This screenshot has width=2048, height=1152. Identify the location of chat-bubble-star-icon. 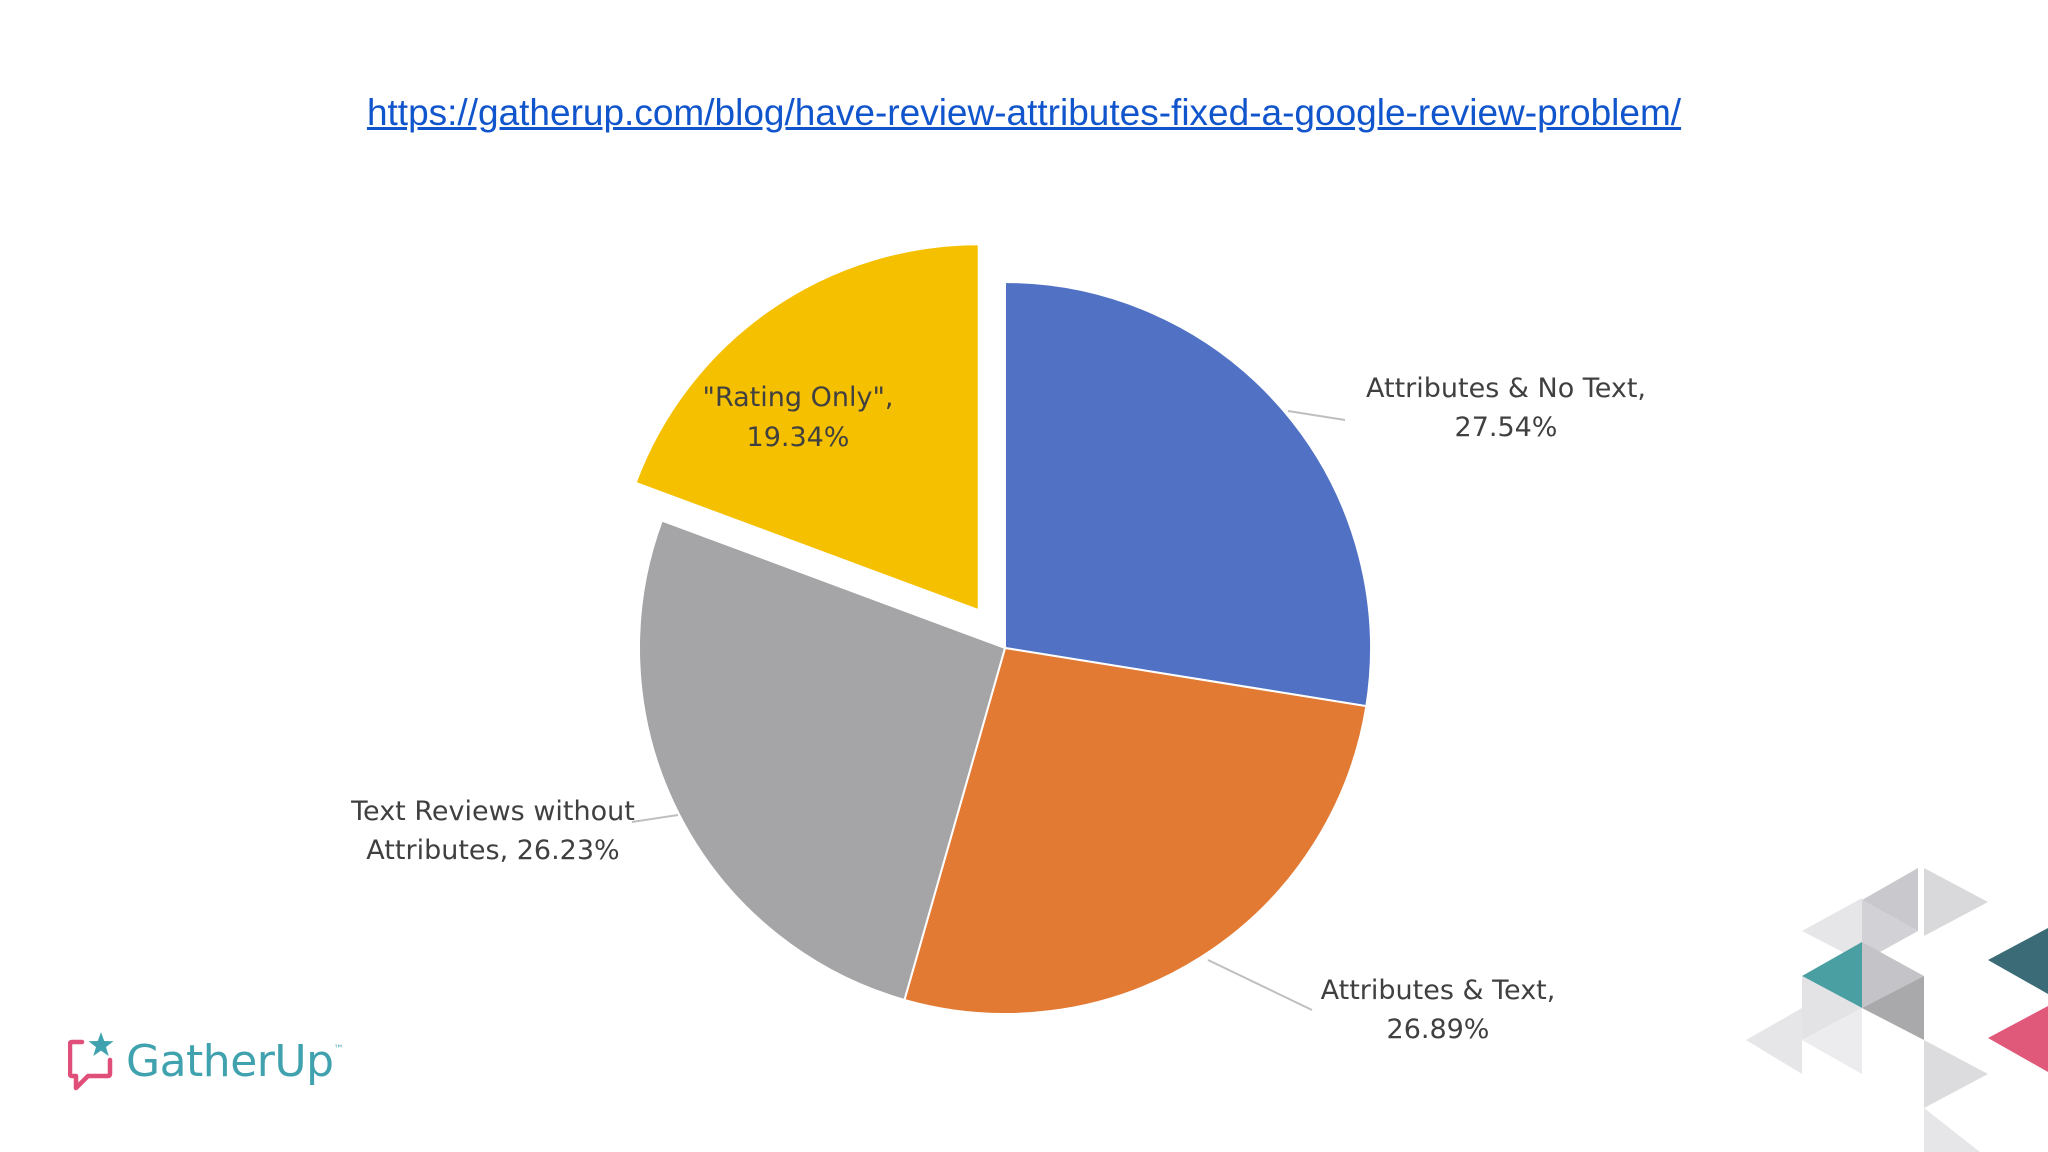
(91, 1061).